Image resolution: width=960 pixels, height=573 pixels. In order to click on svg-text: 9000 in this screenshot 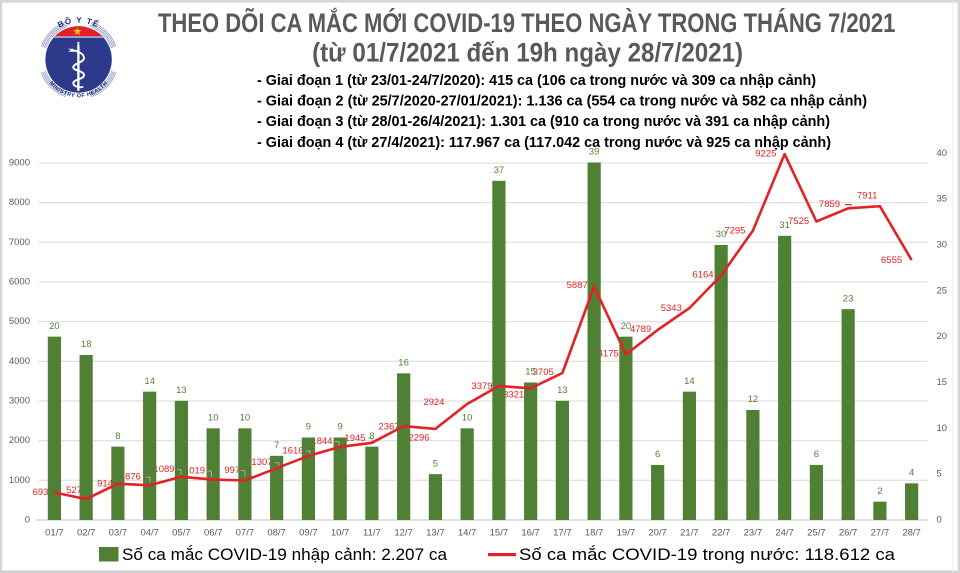, I will do `click(19, 163)`.